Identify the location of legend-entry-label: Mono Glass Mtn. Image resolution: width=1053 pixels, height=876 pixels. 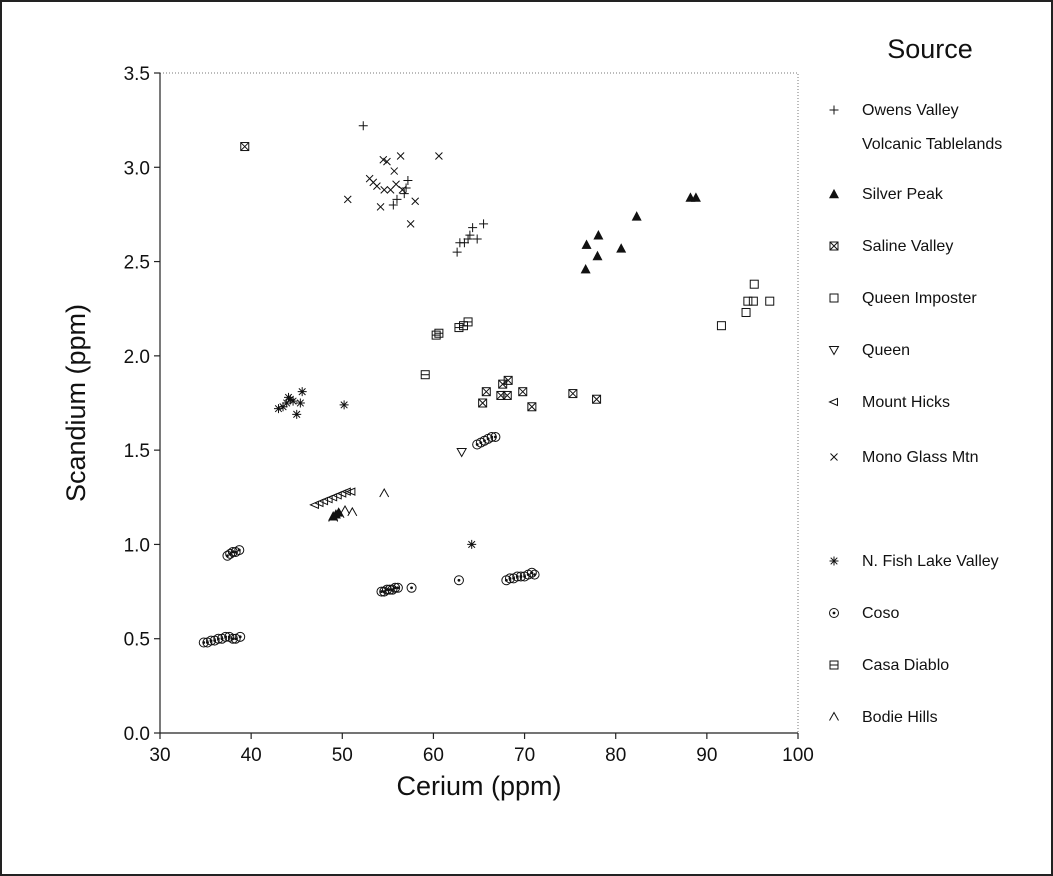
(920, 457).